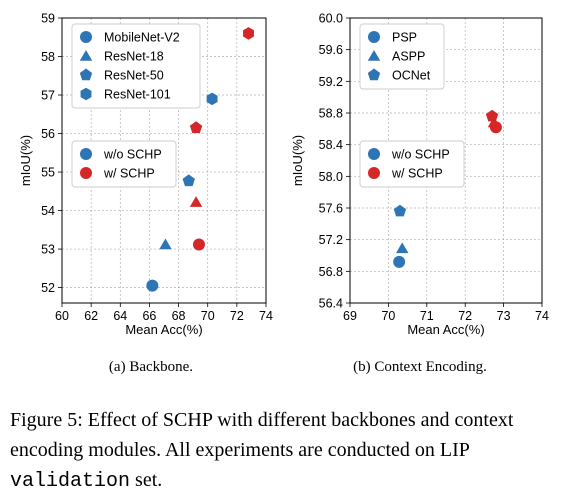  I want to click on point-mobilenet-v2-without-schp, so click(152, 285).